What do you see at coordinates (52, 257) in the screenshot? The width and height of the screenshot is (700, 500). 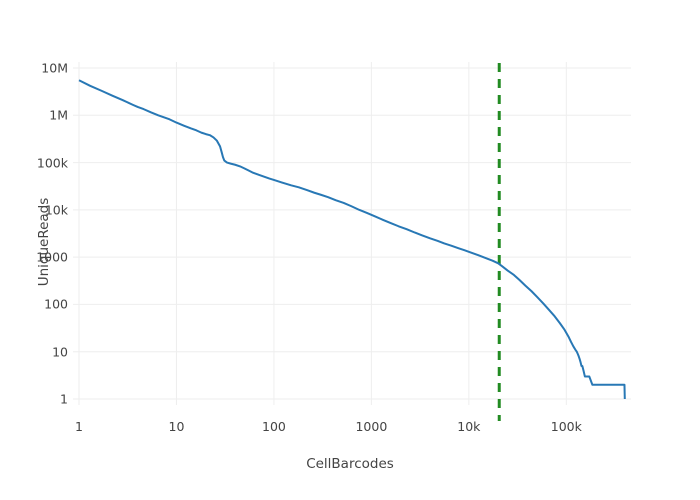 I see `y-tick-label: 1000` at bounding box center [52, 257].